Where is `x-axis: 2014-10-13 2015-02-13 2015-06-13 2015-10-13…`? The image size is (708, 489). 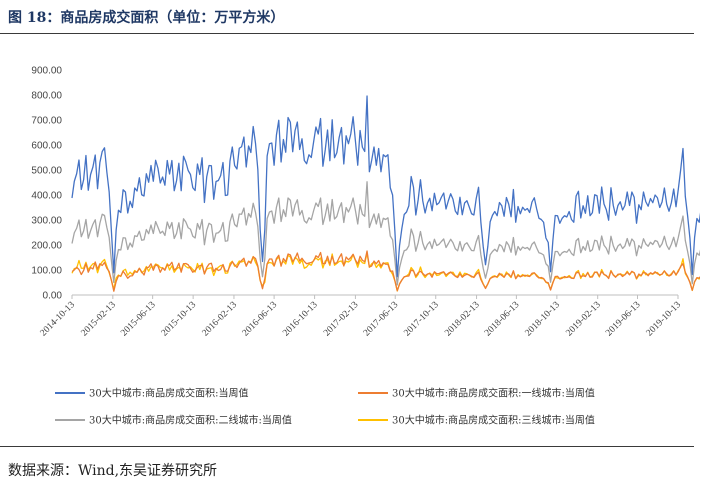 x-axis: 2014-10-13 2015-02-13 2015-06-13 2015-10-13… is located at coordinates (361, 316).